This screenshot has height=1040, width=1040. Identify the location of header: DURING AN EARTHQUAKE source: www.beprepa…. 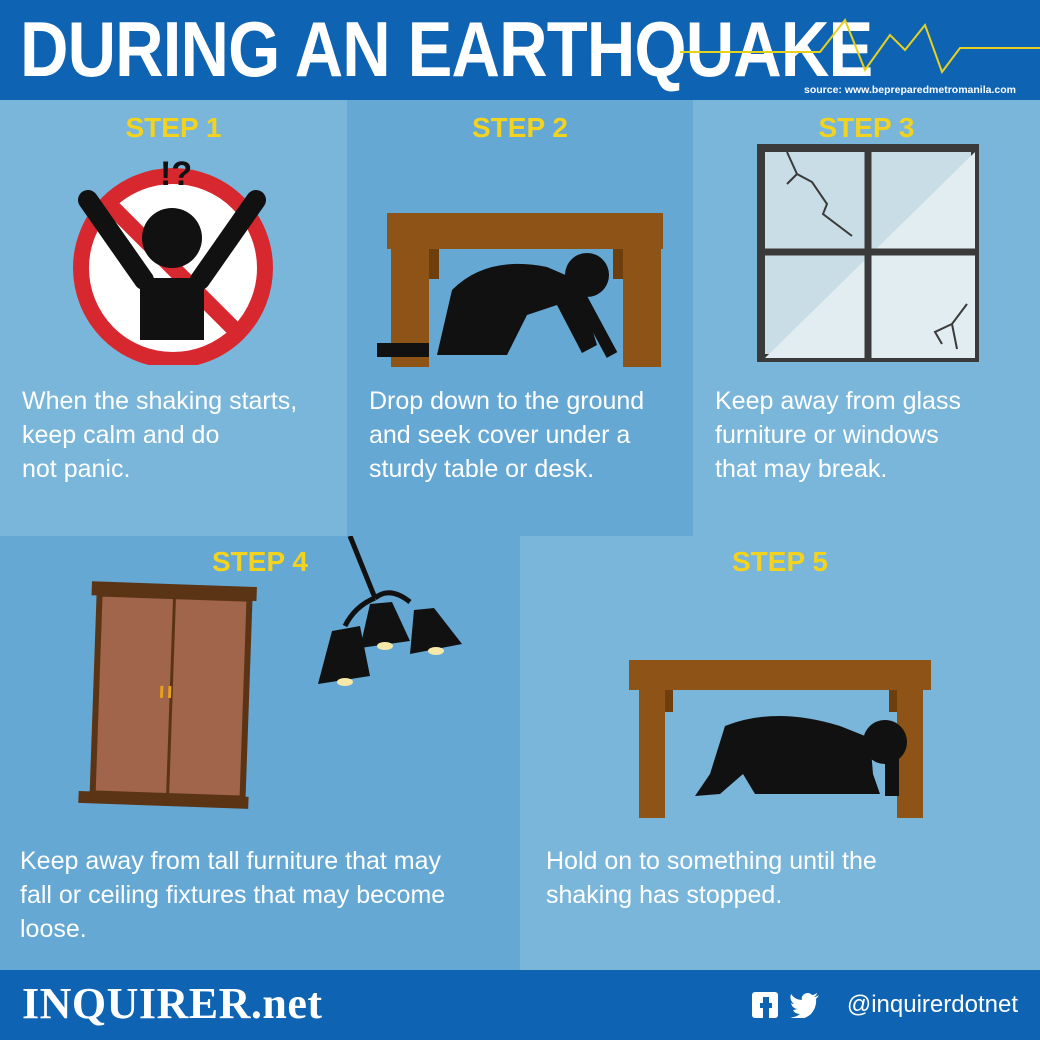
(520, 50).